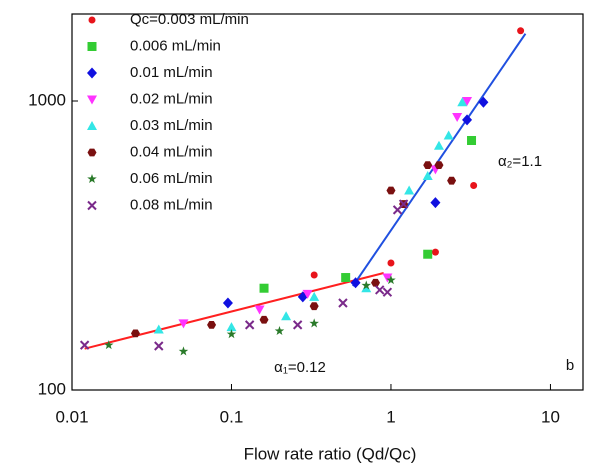  Describe the element at coordinates (232, 416) in the screenshot. I see `x-tick-label: 0.1` at that location.